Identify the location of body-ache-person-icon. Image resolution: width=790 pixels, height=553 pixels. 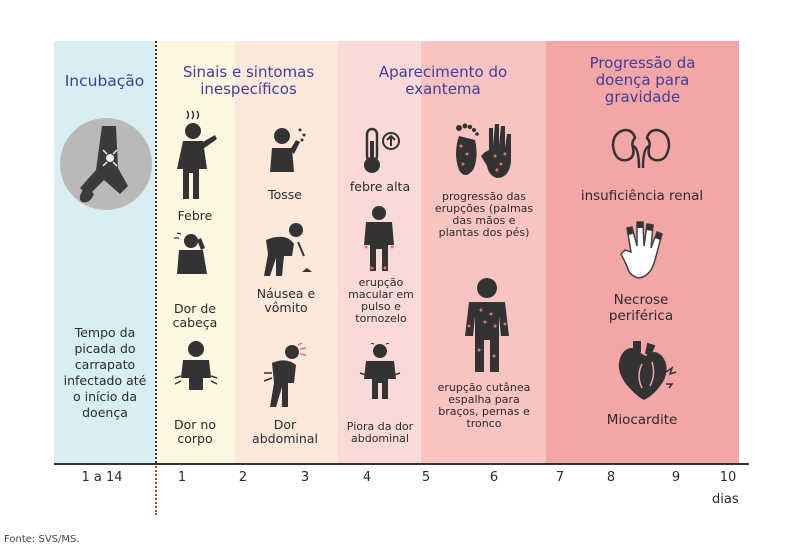
(196, 365).